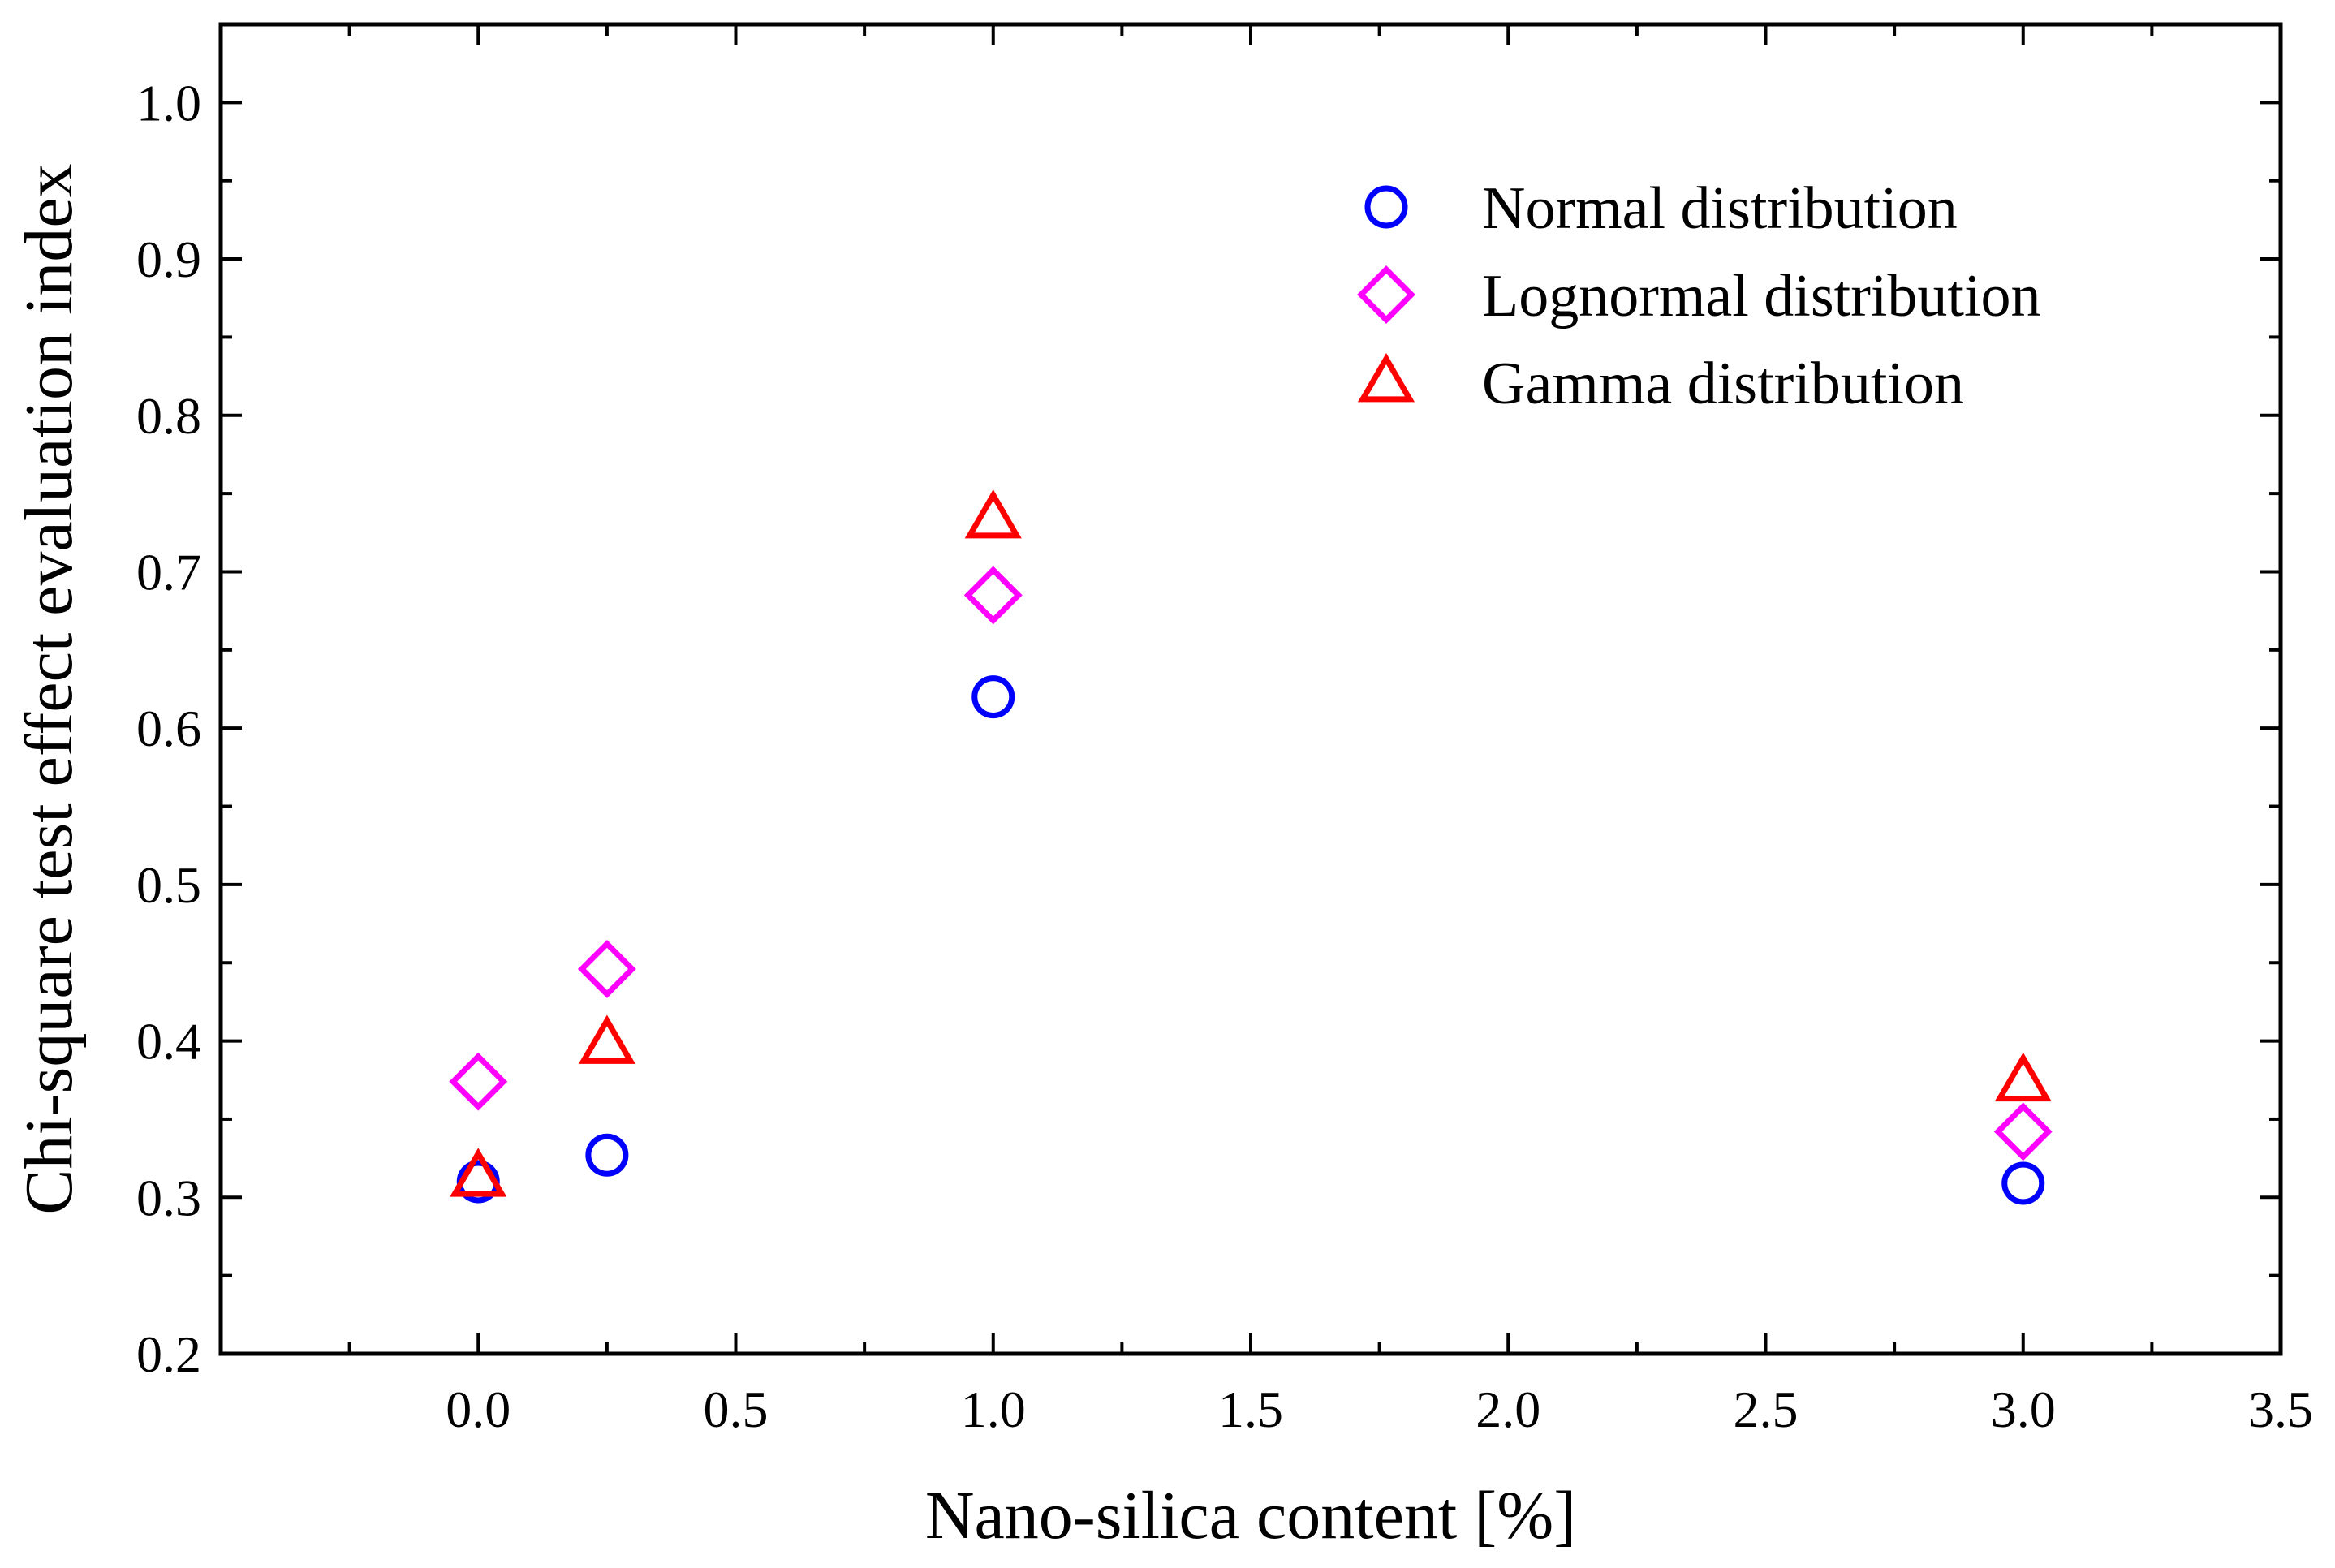  I want to click on legend-label: Lognormal distribution, so click(1761, 297).